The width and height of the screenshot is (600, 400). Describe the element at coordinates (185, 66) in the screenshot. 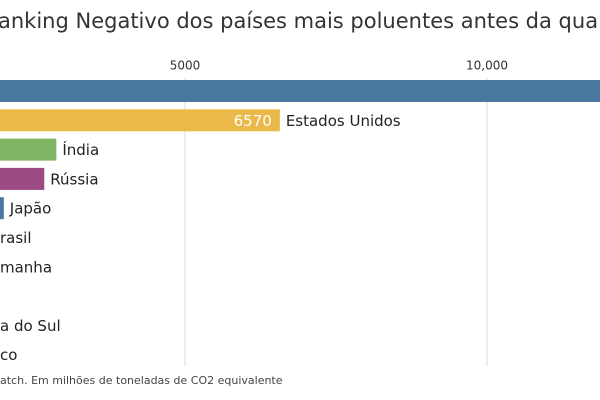

I see `x-tick-label: 5000` at that location.